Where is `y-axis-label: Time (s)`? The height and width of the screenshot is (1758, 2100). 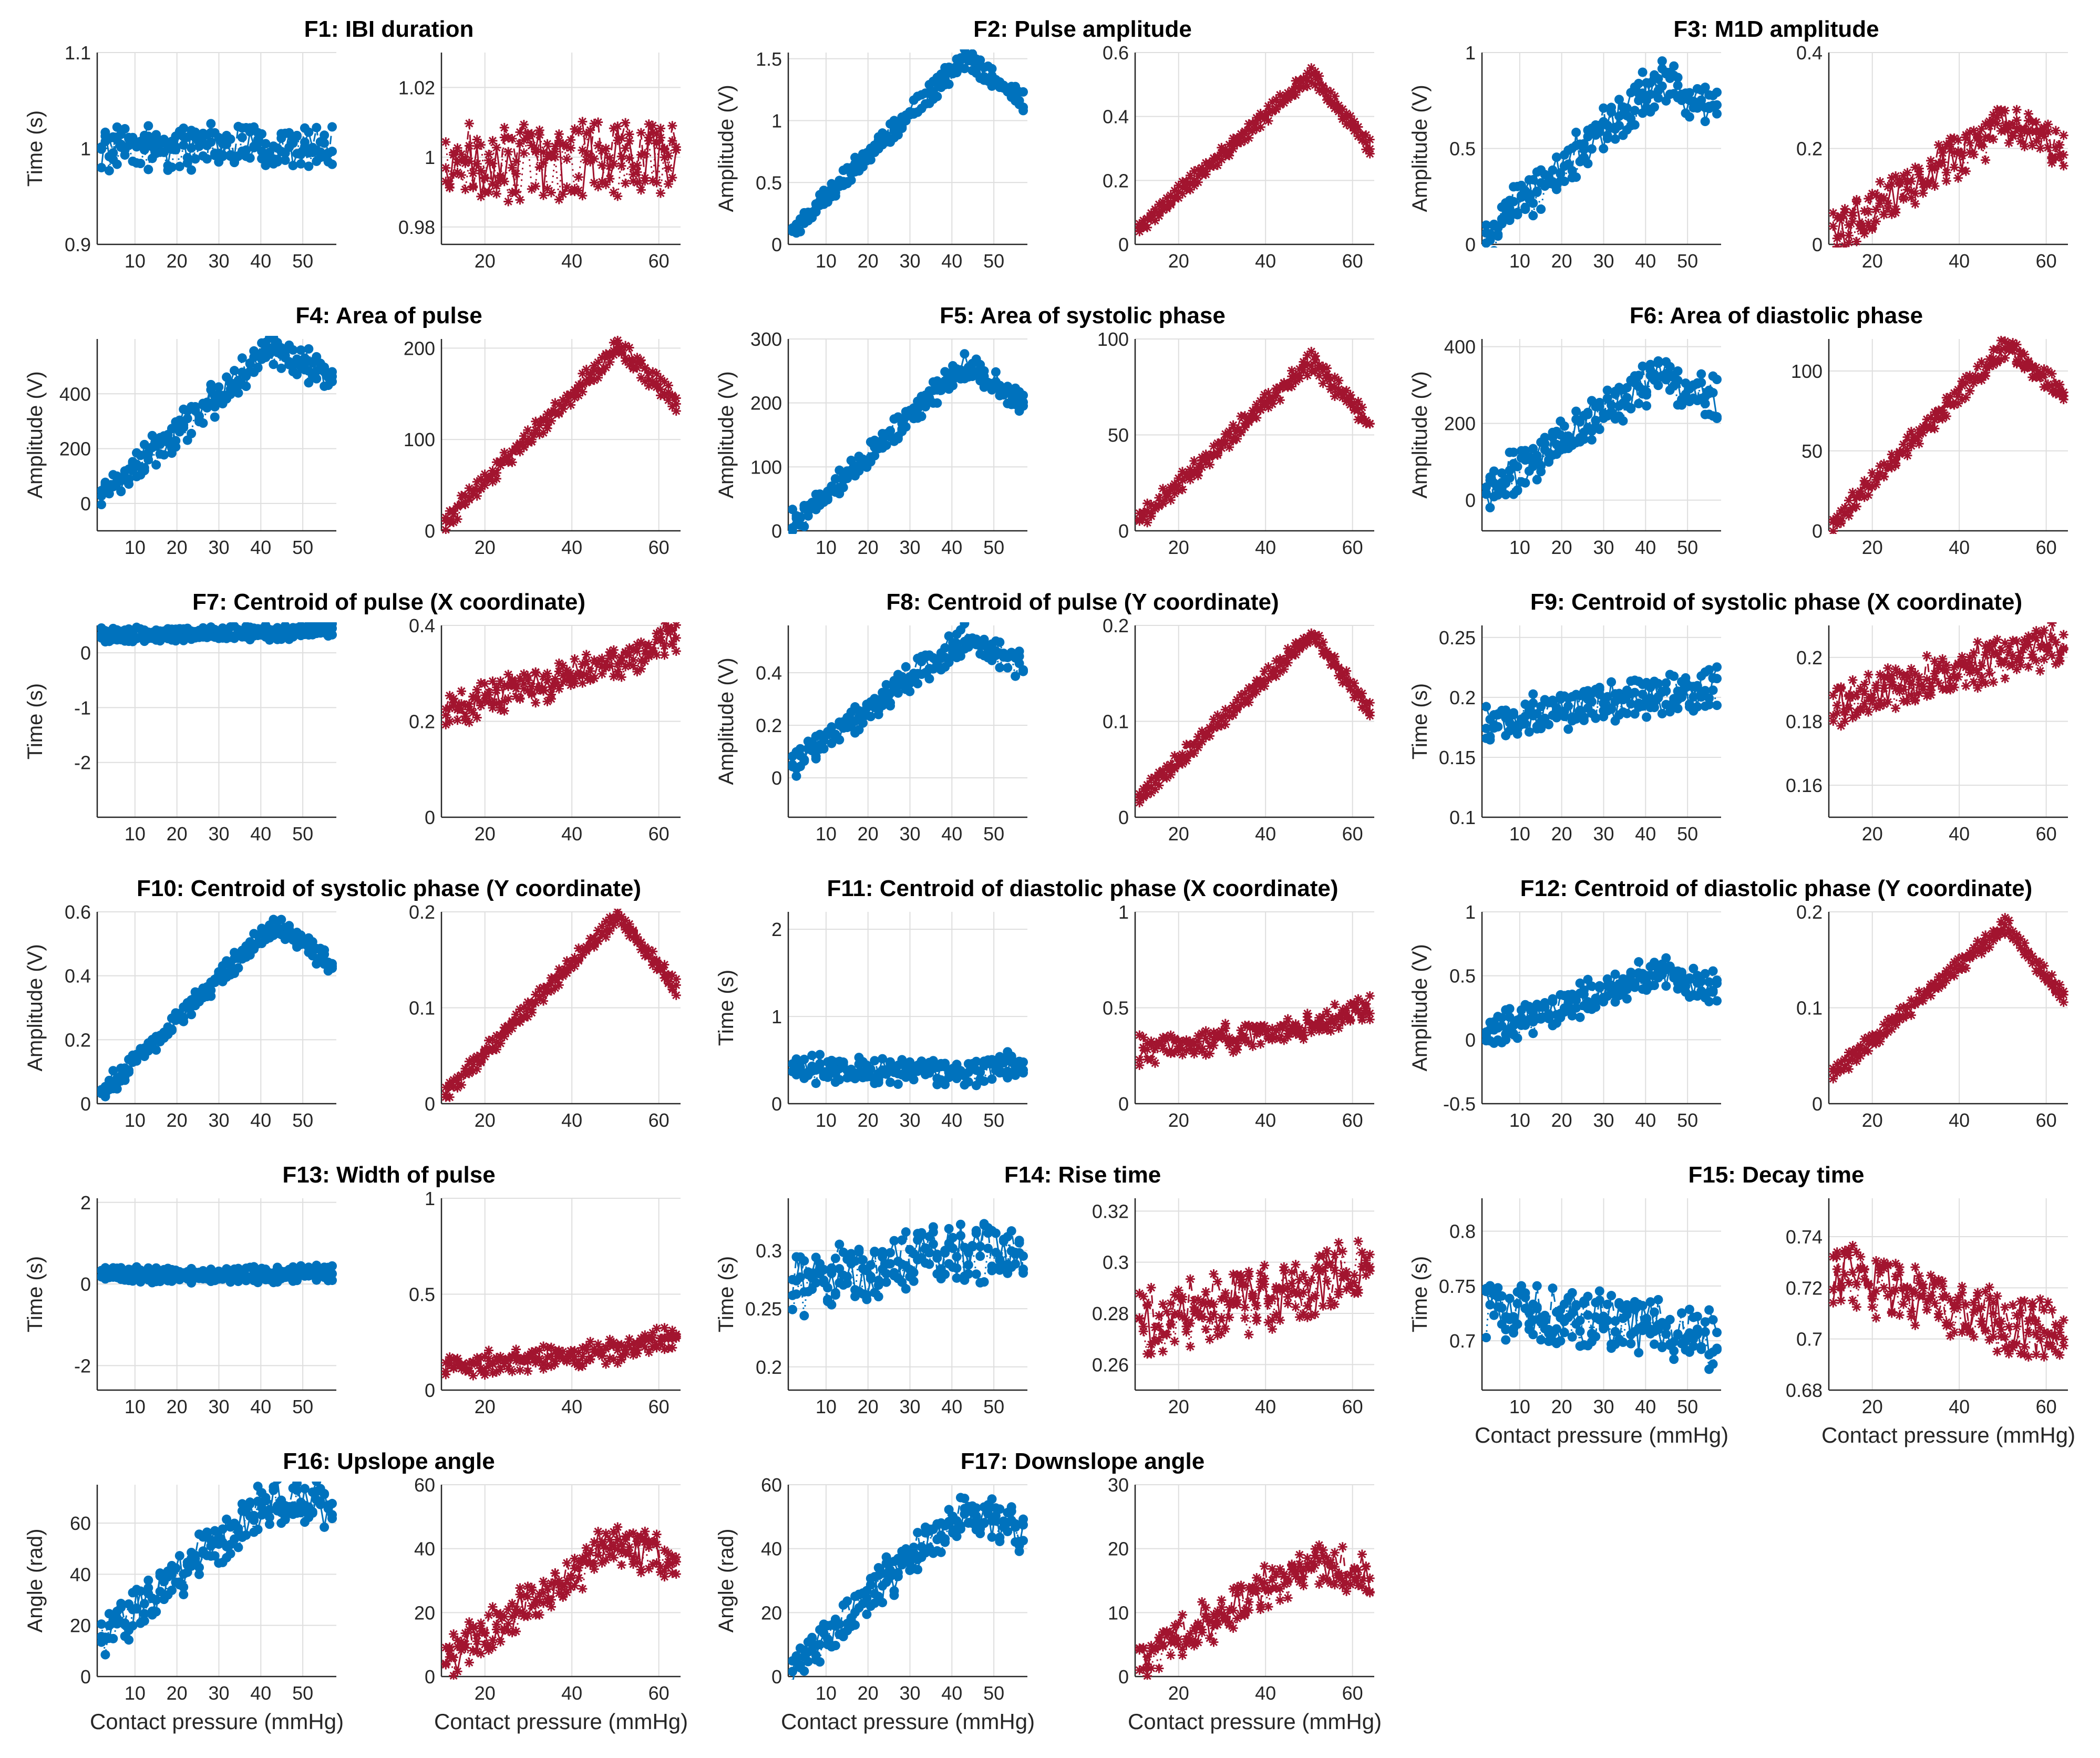
y-axis-label: Time (s) is located at coordinates (35, 1294).